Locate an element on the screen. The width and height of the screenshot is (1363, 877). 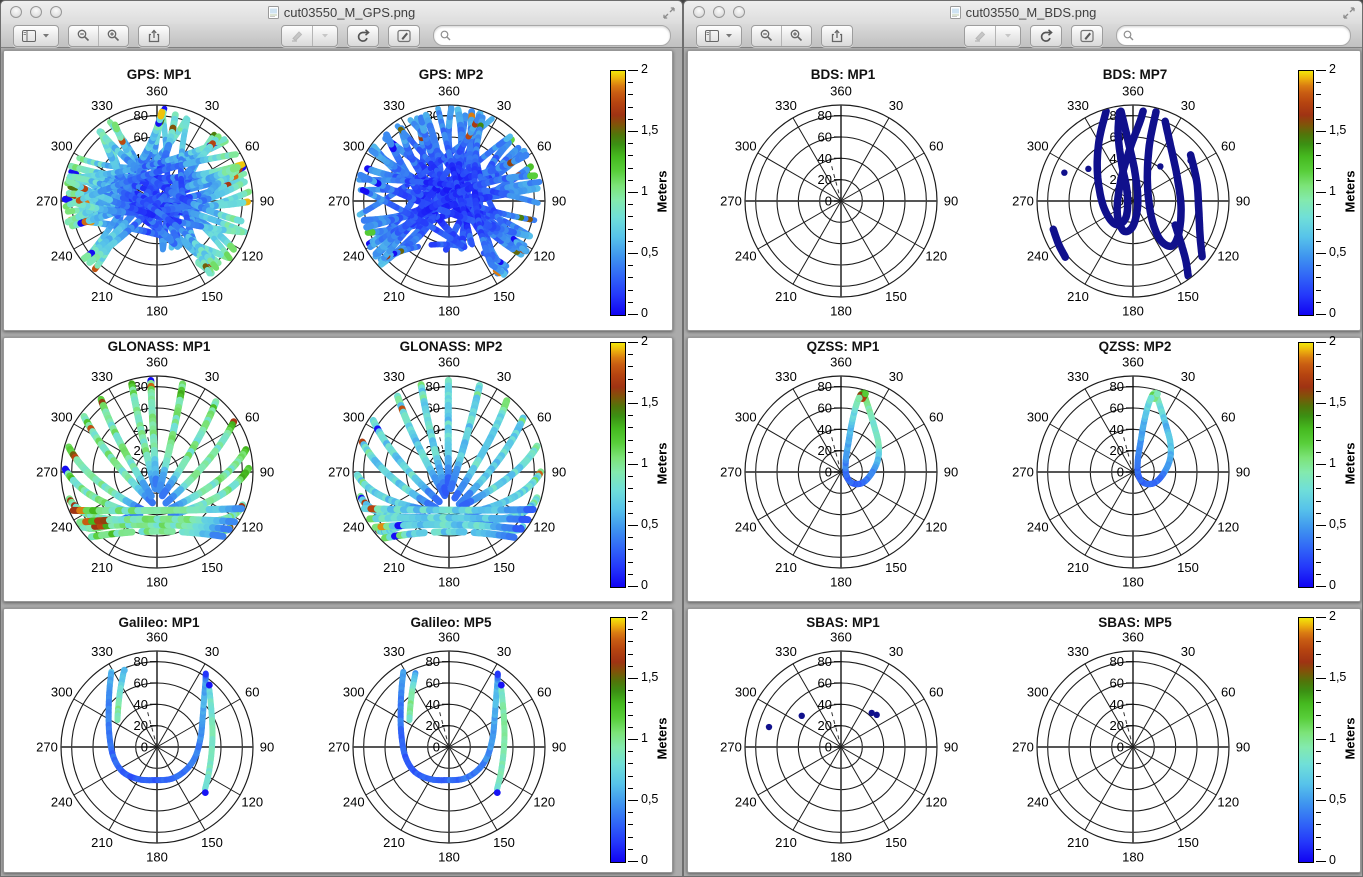
plot-title: QZSS: MP1 is located at coordinates (843, 346).